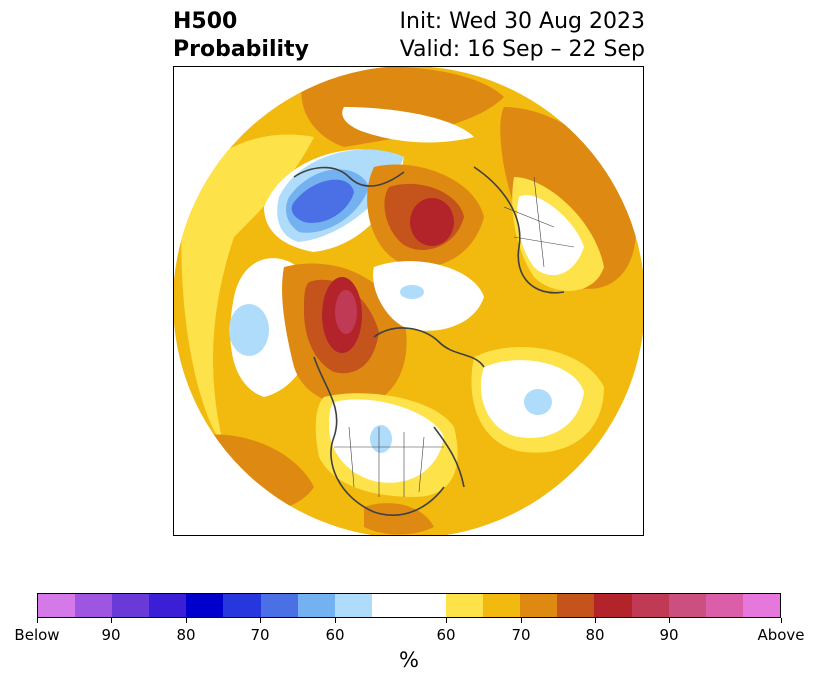  I want to click on below-region-east-asia-strong, so click(322, 201).